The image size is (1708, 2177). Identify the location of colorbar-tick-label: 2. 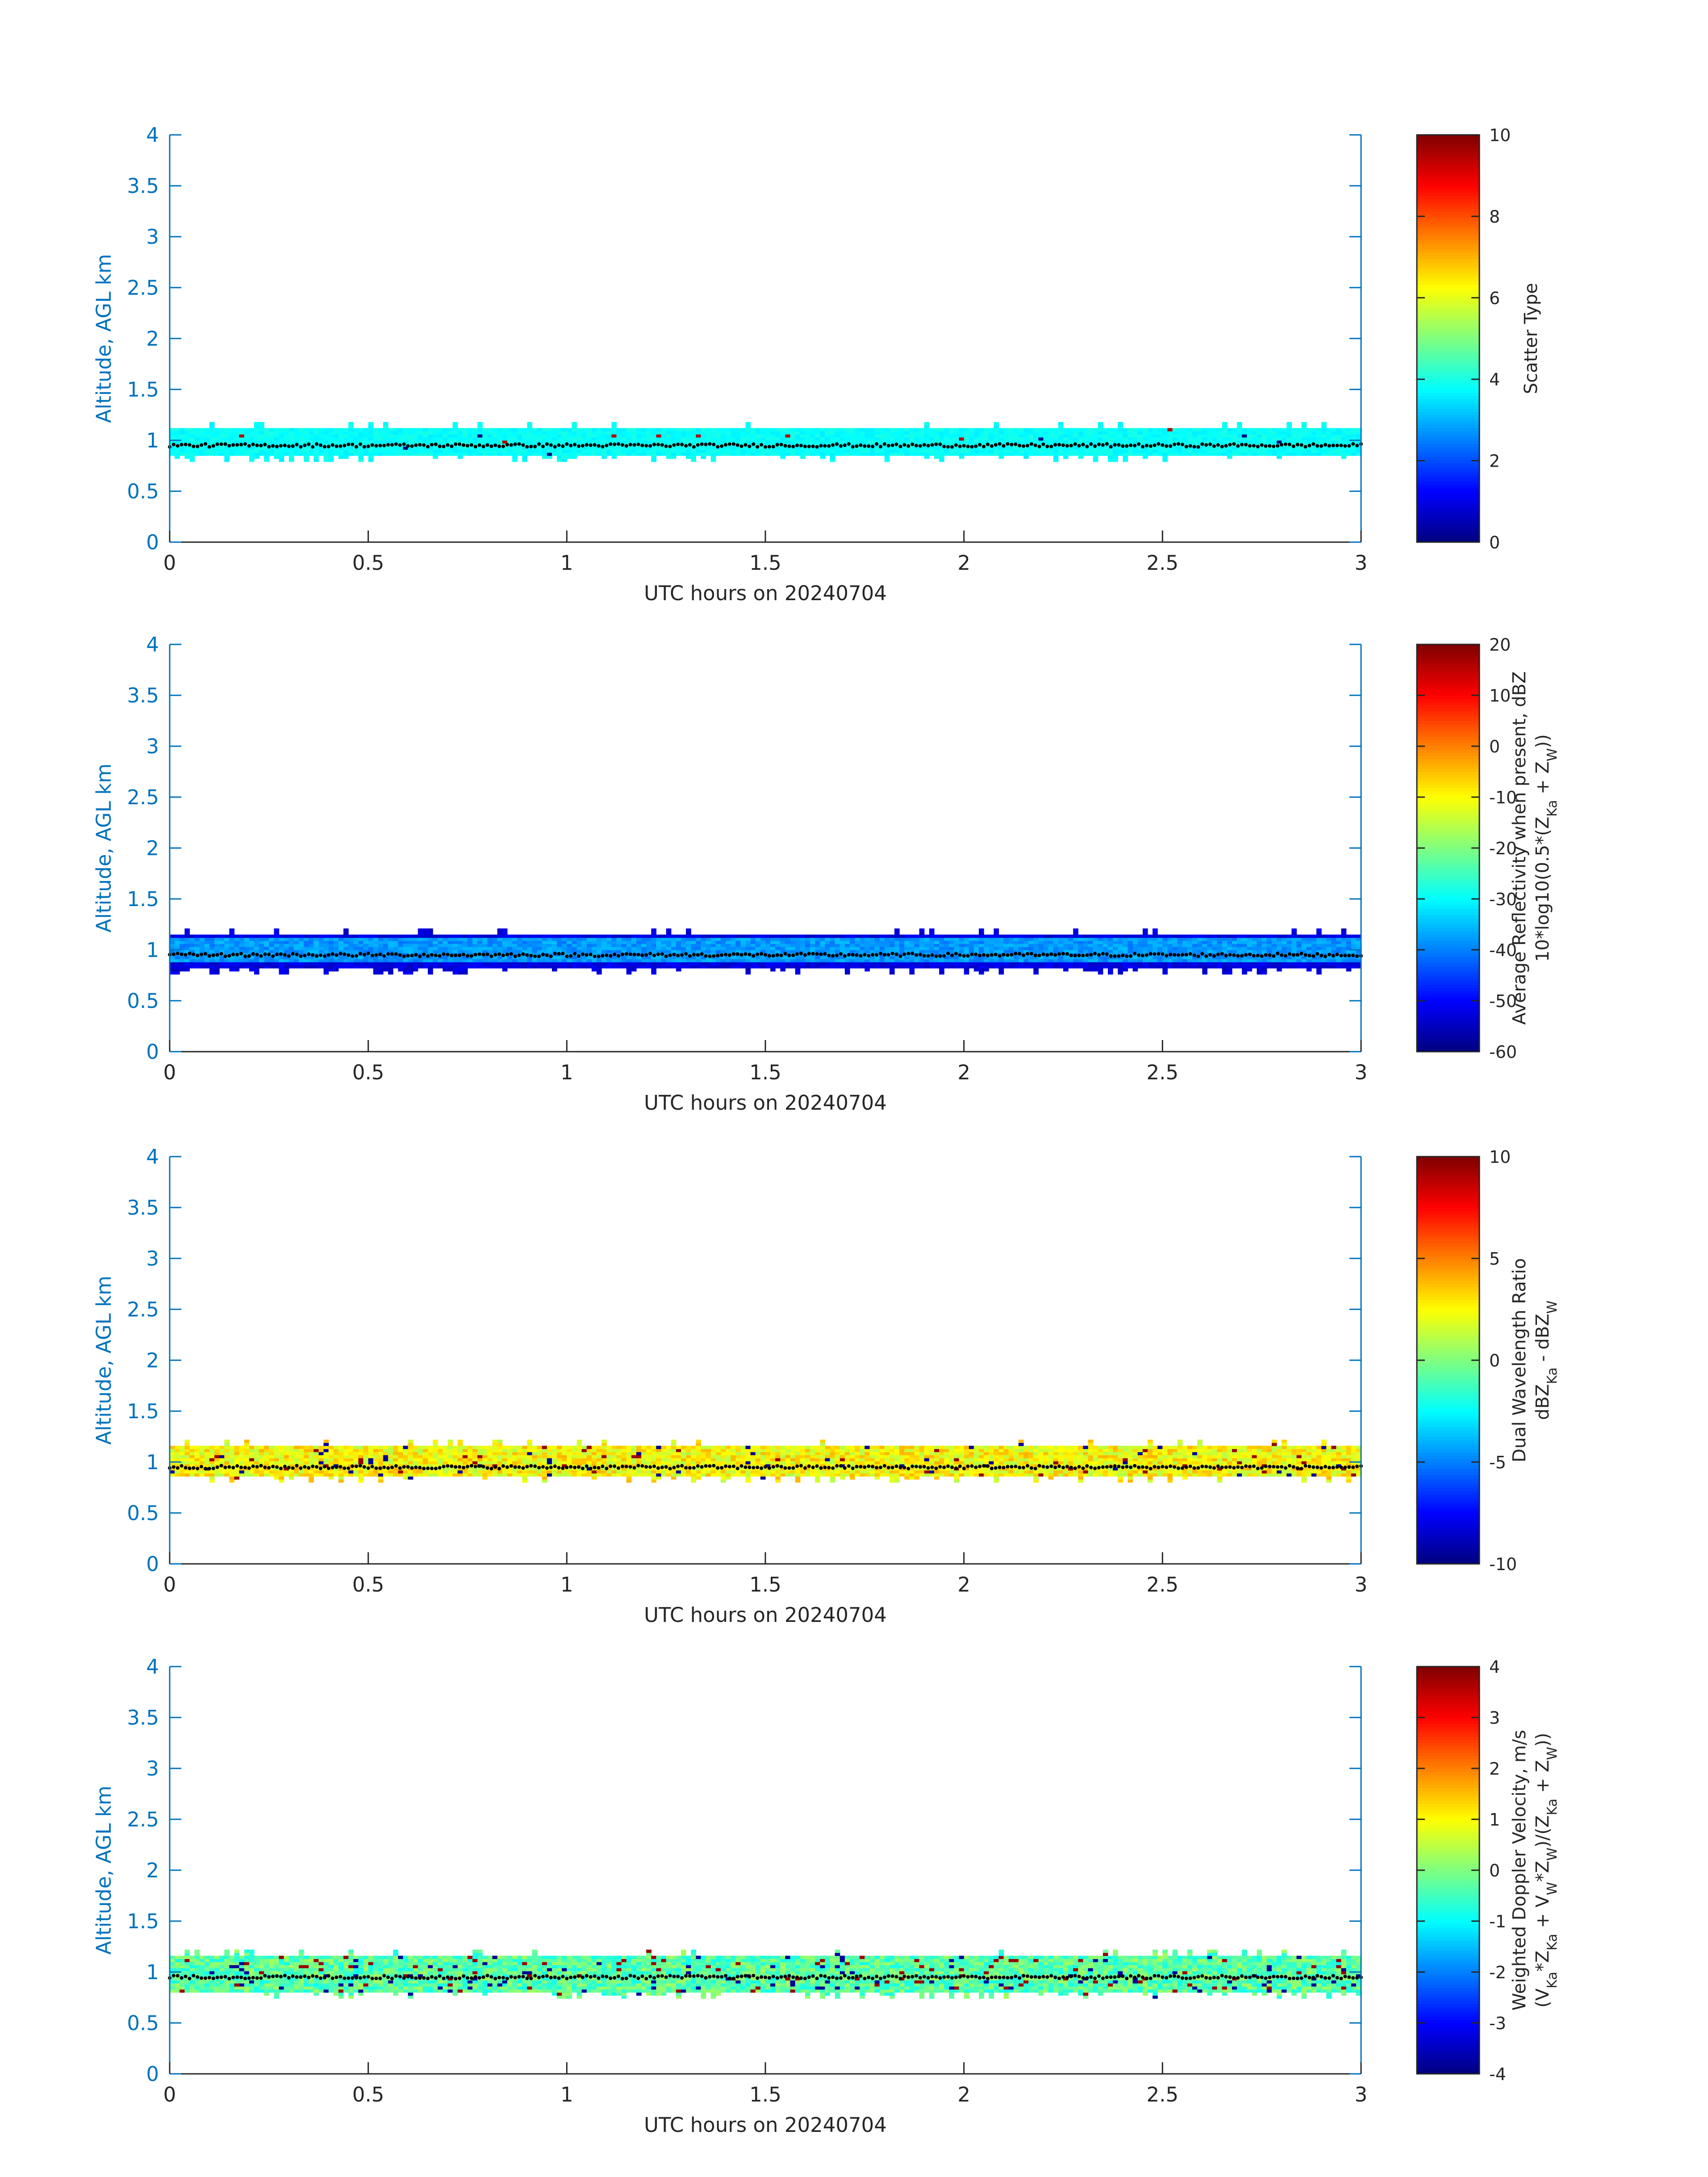
(1494, 461).